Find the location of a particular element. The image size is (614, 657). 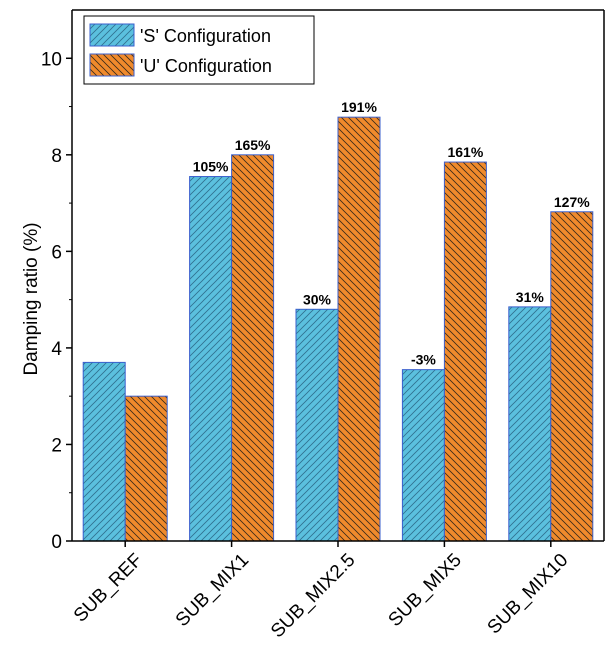

data-label: 127% is located at coordinates (572, 202).